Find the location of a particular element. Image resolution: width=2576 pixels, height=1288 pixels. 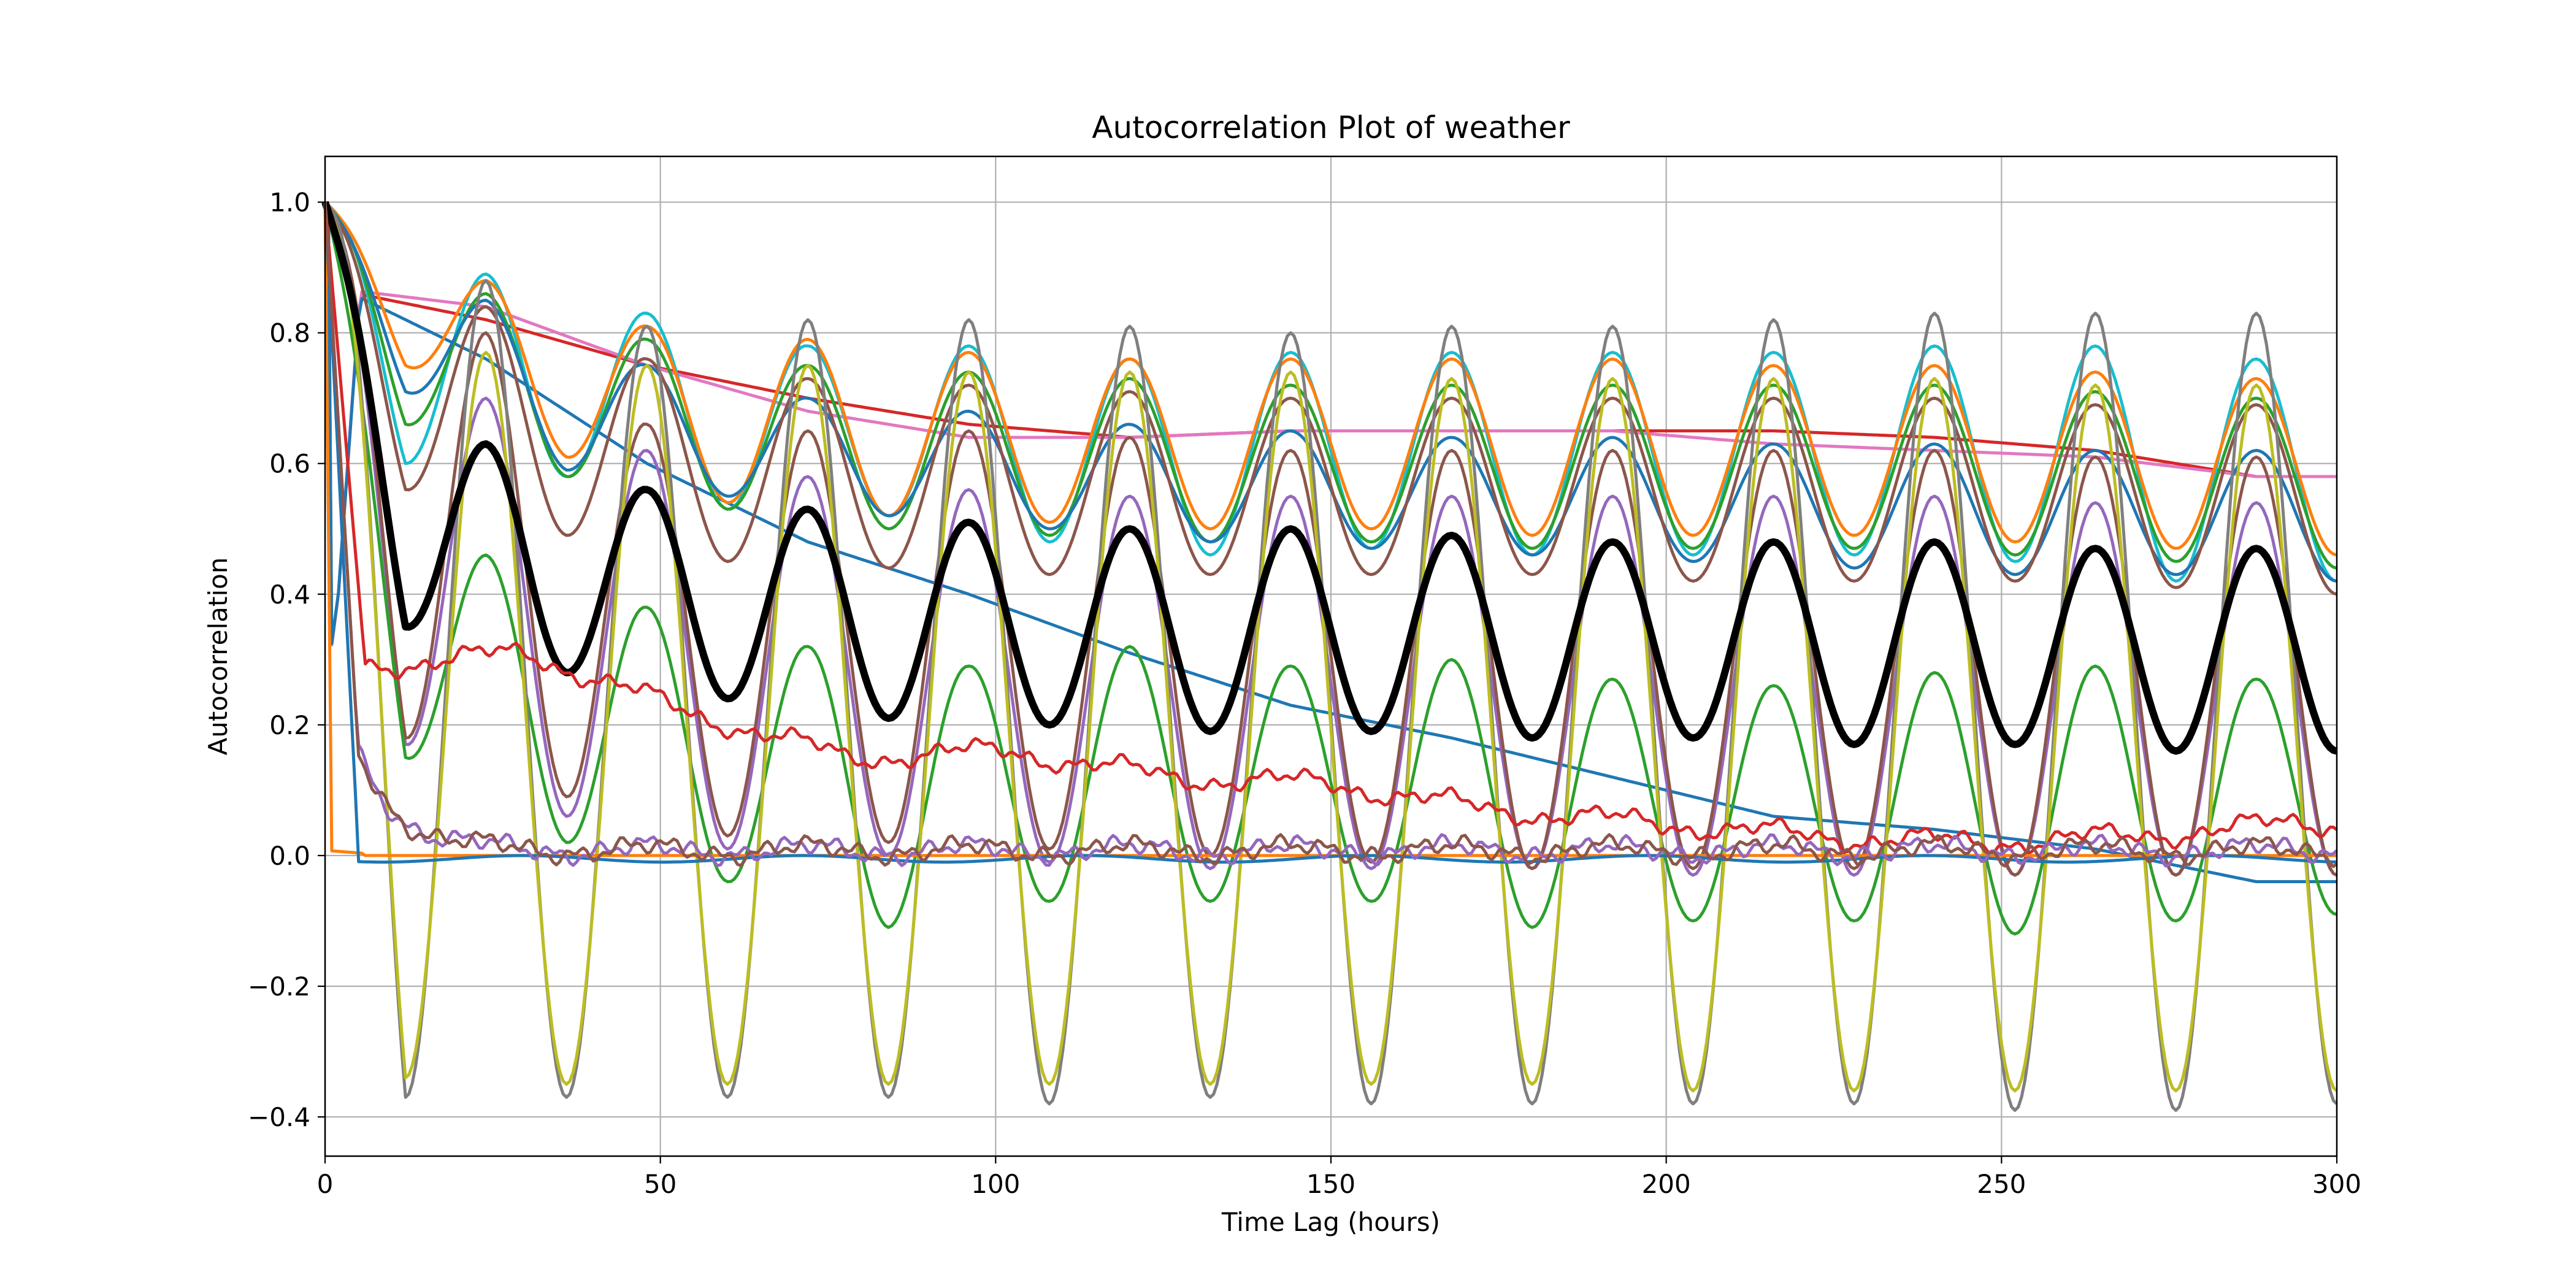

y-tick-label: 0.8 is located at coordinates (289, 333).